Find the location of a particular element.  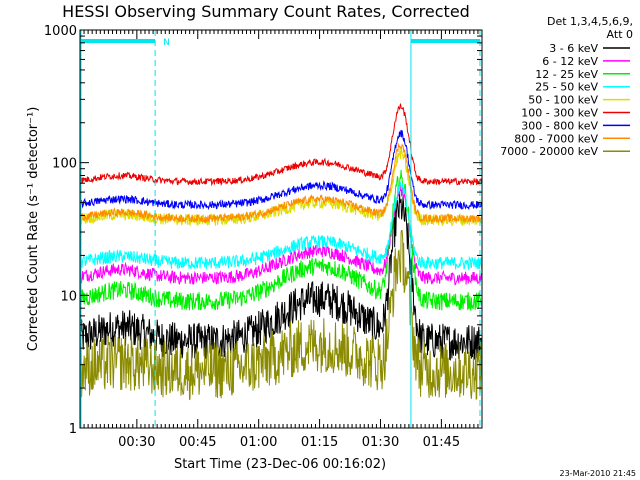

y-tick-label: 1 is located at coordinates (73, 429).